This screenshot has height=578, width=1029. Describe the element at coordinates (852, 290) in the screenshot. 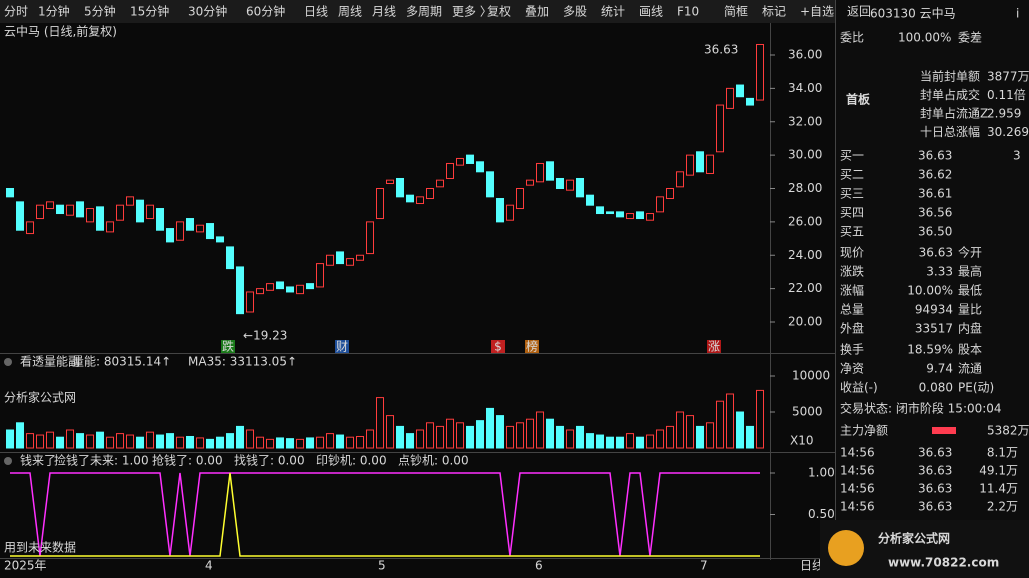

I see `label: 涨幅` at that location.